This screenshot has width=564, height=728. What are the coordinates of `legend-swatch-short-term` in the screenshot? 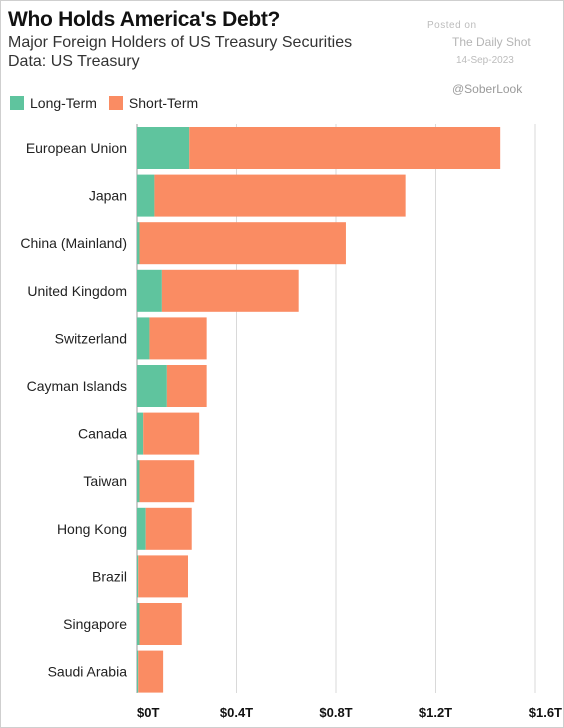 It's located at (115, 103).